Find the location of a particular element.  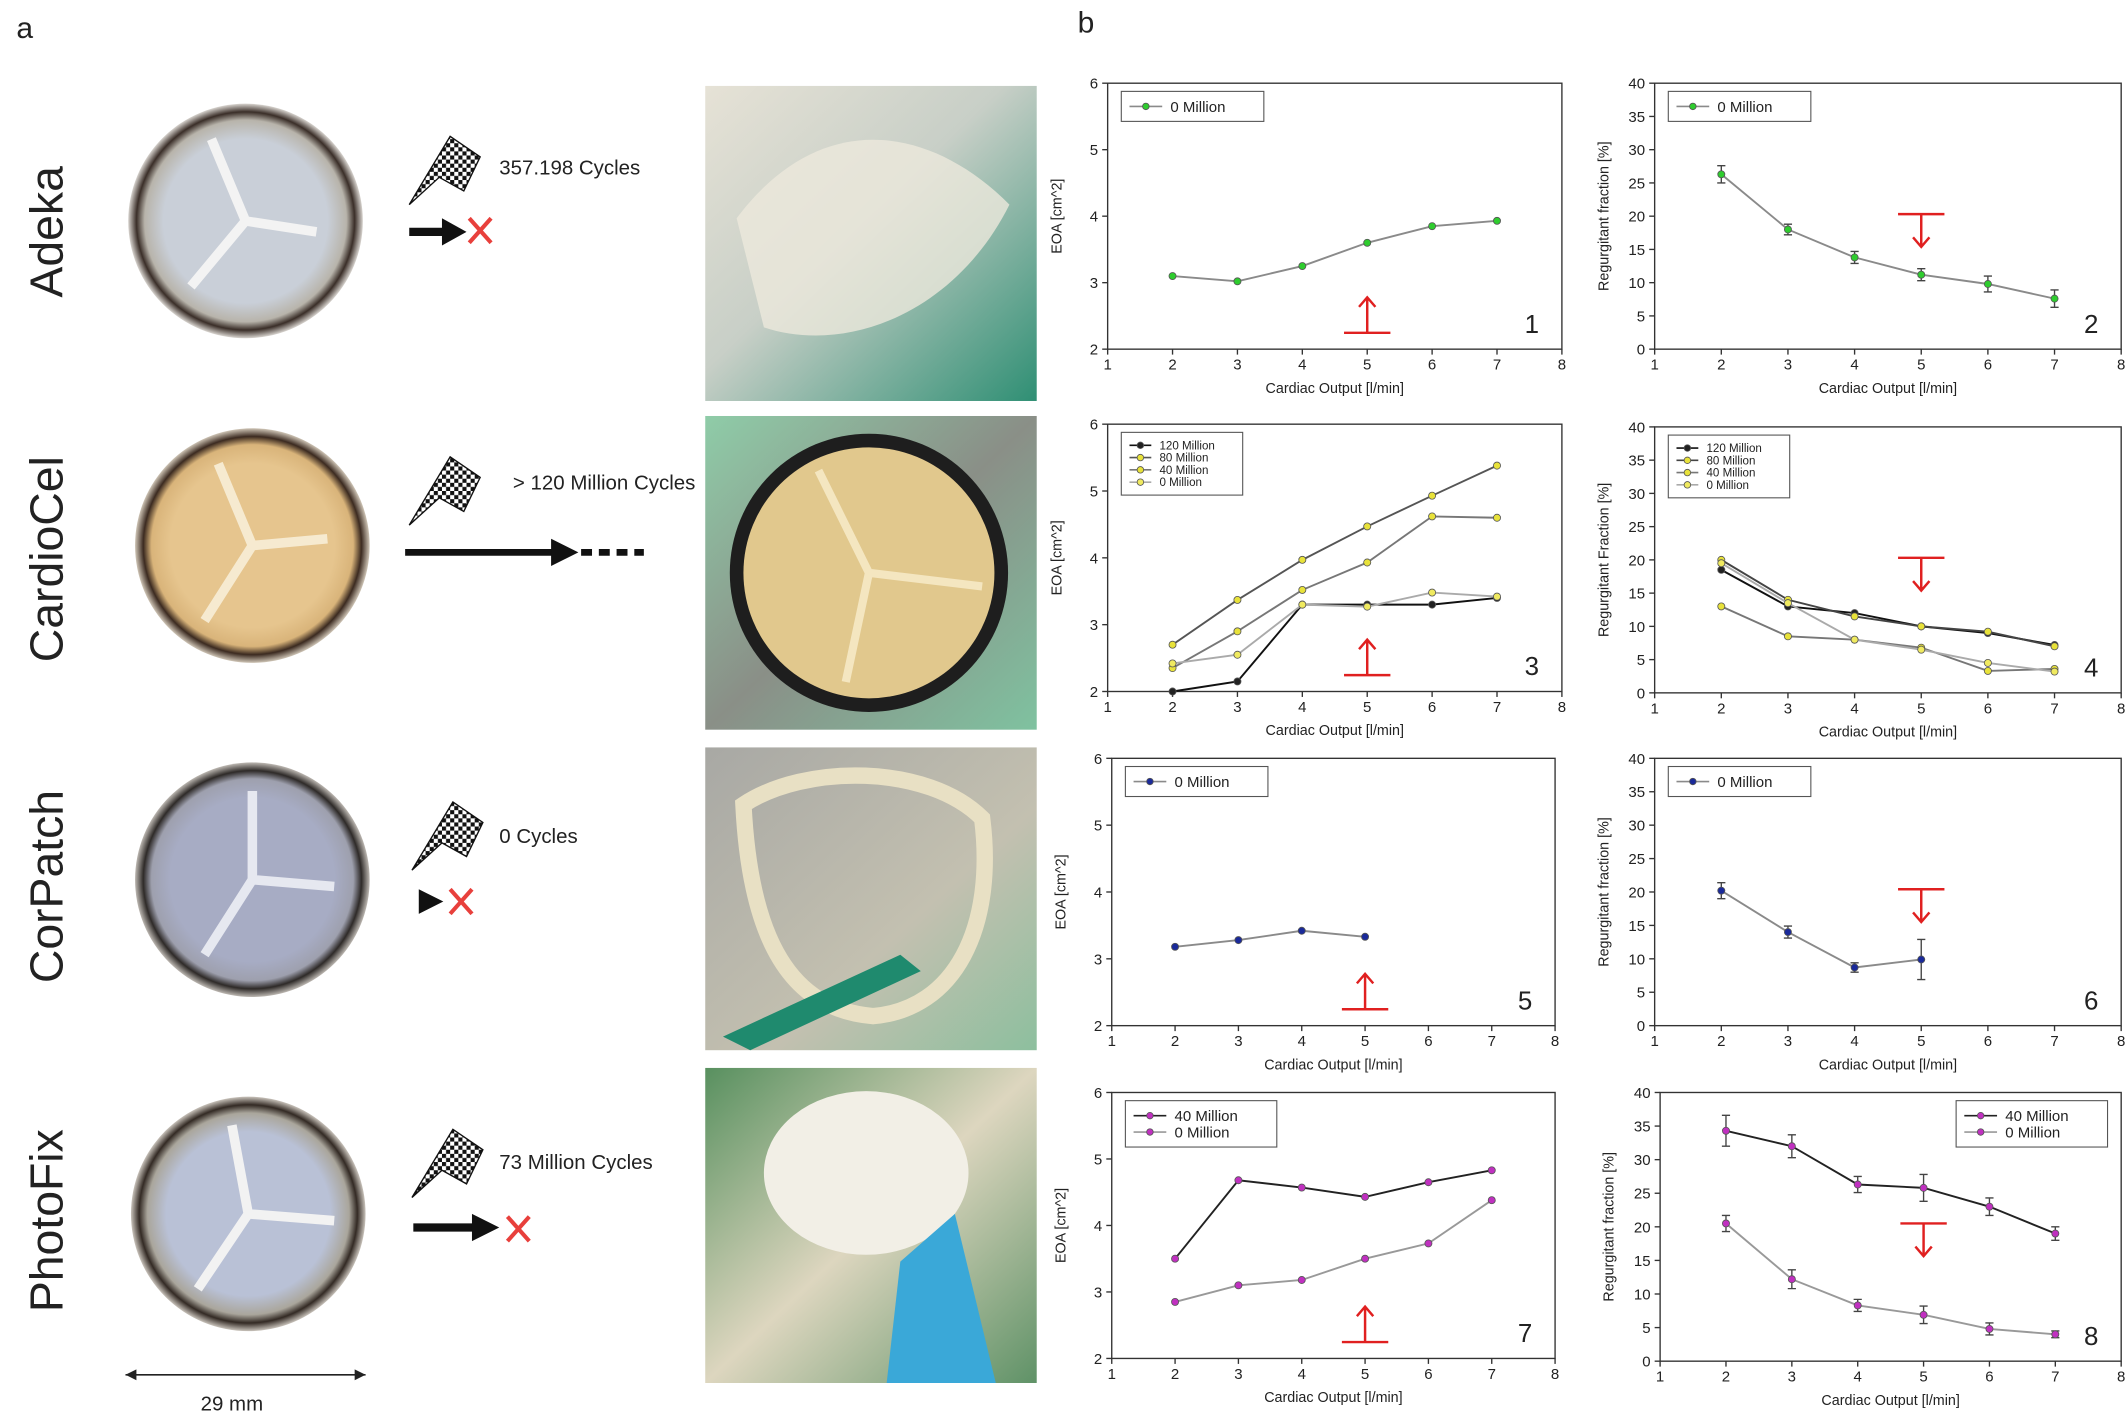

y-tick-label: 4 is located at coordinates (1098, 892).